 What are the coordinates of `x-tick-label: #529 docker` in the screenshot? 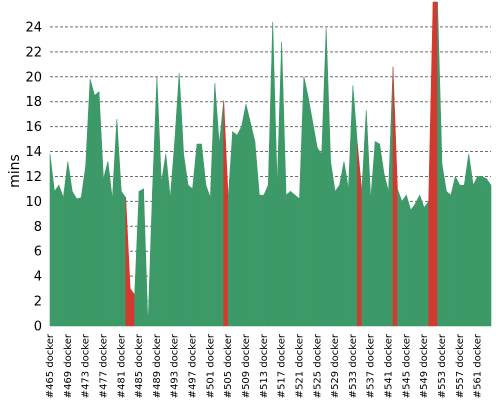 It's located at (335, 365).